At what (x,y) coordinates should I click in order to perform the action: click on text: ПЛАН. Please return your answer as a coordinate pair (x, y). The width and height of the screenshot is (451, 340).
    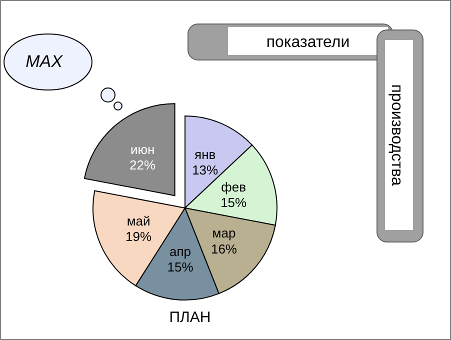
    Looking at the image, I should click on (190, 317).